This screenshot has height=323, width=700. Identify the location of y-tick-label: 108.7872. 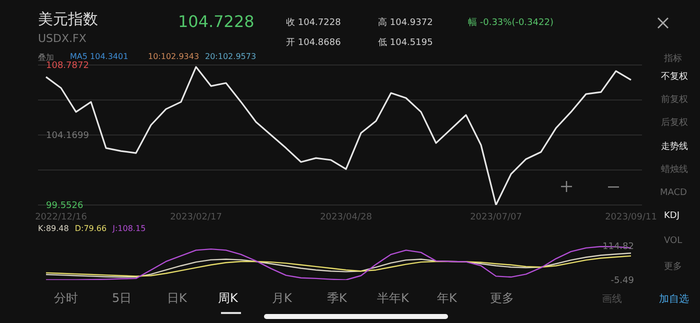
(67, 66).